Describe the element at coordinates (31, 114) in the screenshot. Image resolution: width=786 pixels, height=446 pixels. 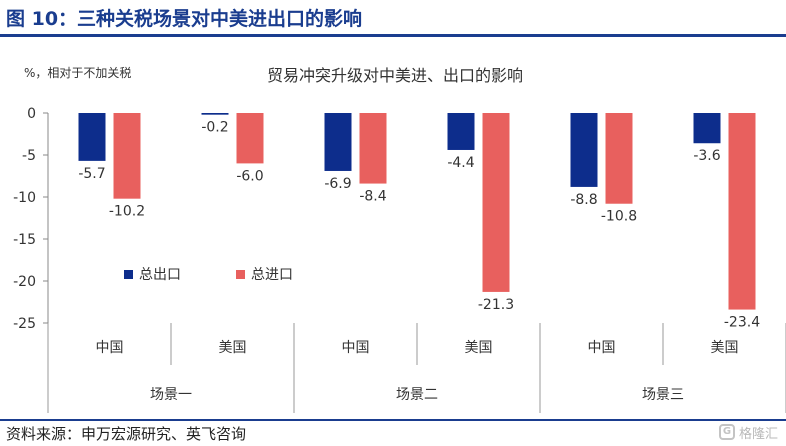
I see `y-tick-label: 0` at that location.